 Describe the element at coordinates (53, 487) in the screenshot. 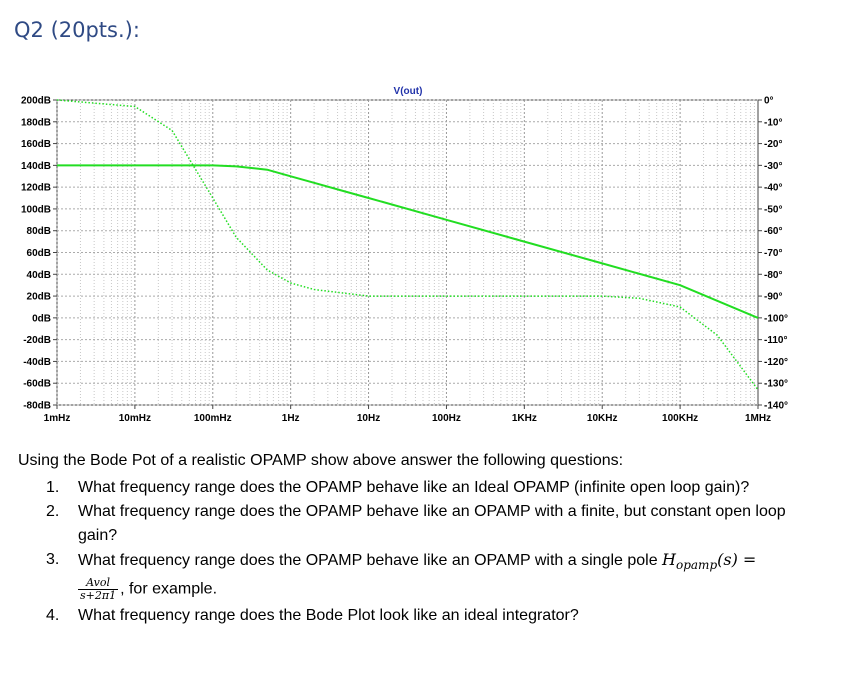

I see `question-number: 1.` at that location.